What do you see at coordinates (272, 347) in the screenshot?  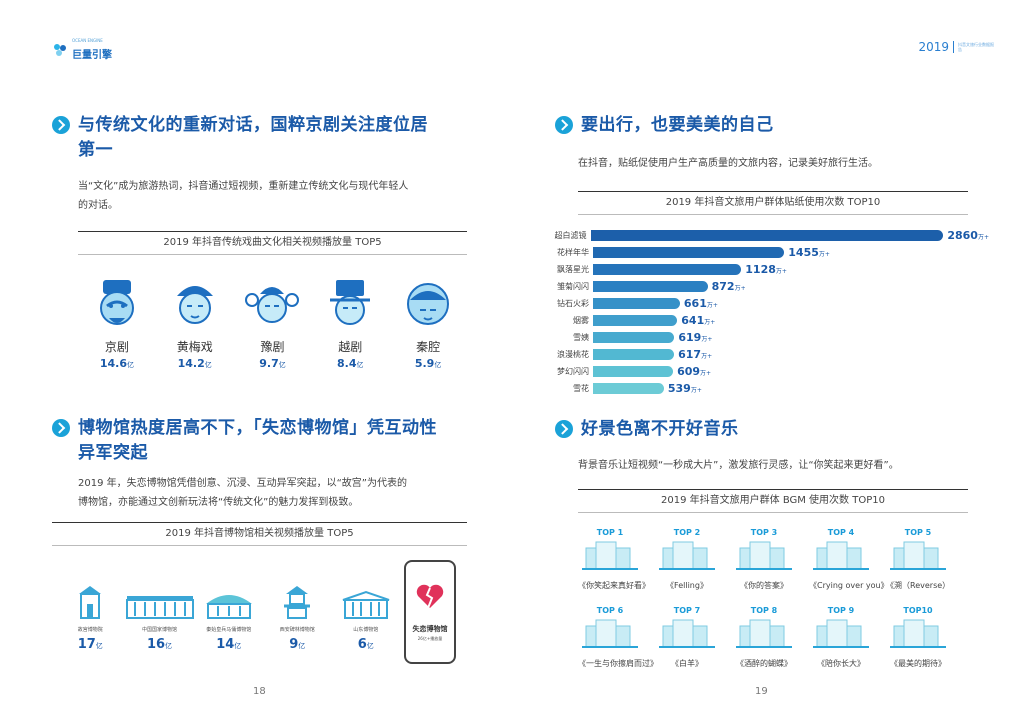 I see `opera-name: 豫剧` at bounding box center [272, 347].